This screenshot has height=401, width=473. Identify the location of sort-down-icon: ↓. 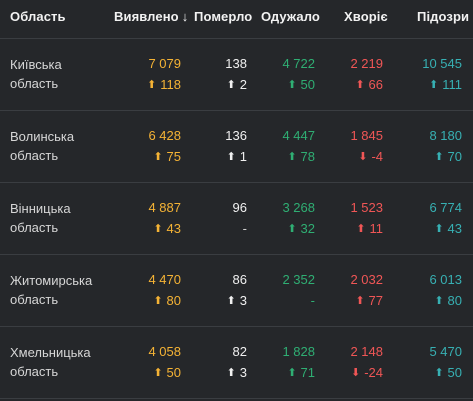
(185, 16).